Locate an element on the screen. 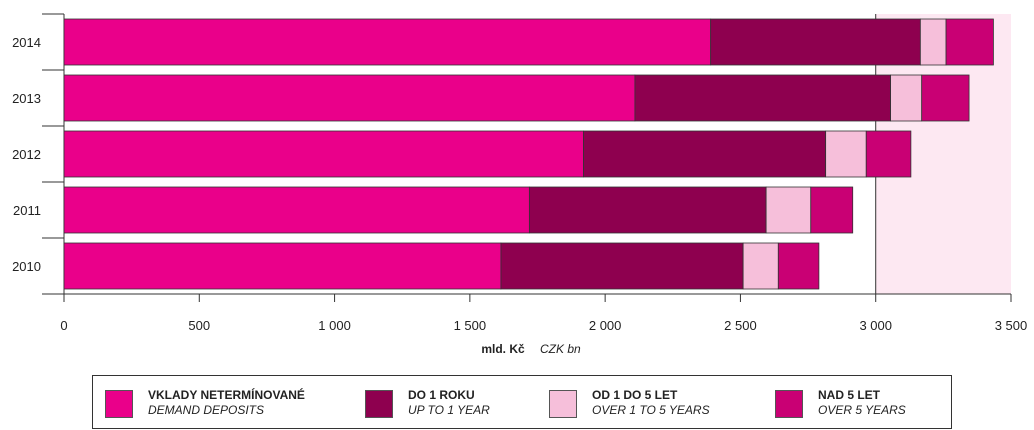  x-tick-label: 3 500 is located at coordinates (1011, 325).